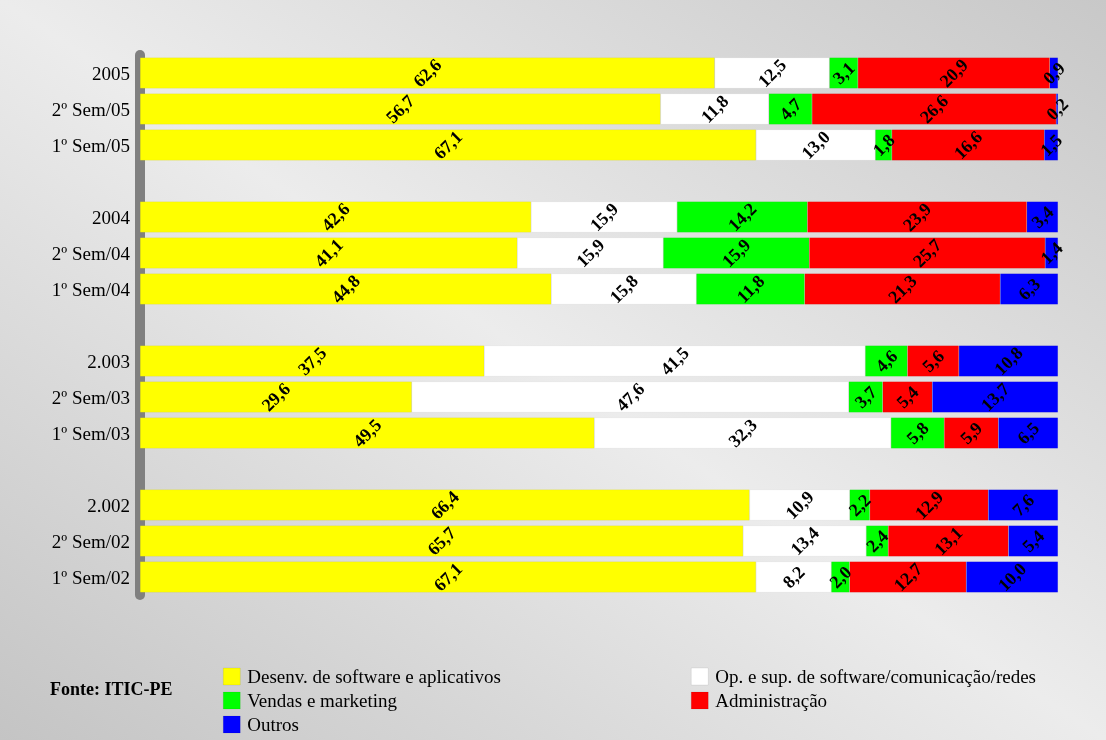  I want to click on y-tick-label: 2º Sem/03, so click(90, 397).